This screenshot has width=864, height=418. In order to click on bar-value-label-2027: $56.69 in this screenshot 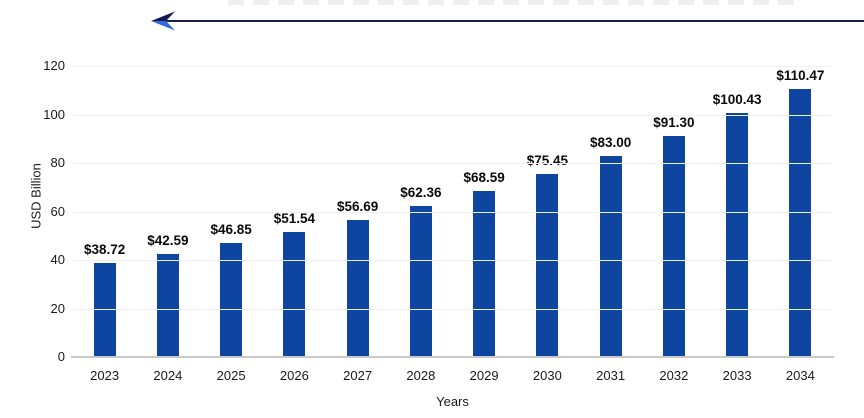, I will do `click(357, 206)`.